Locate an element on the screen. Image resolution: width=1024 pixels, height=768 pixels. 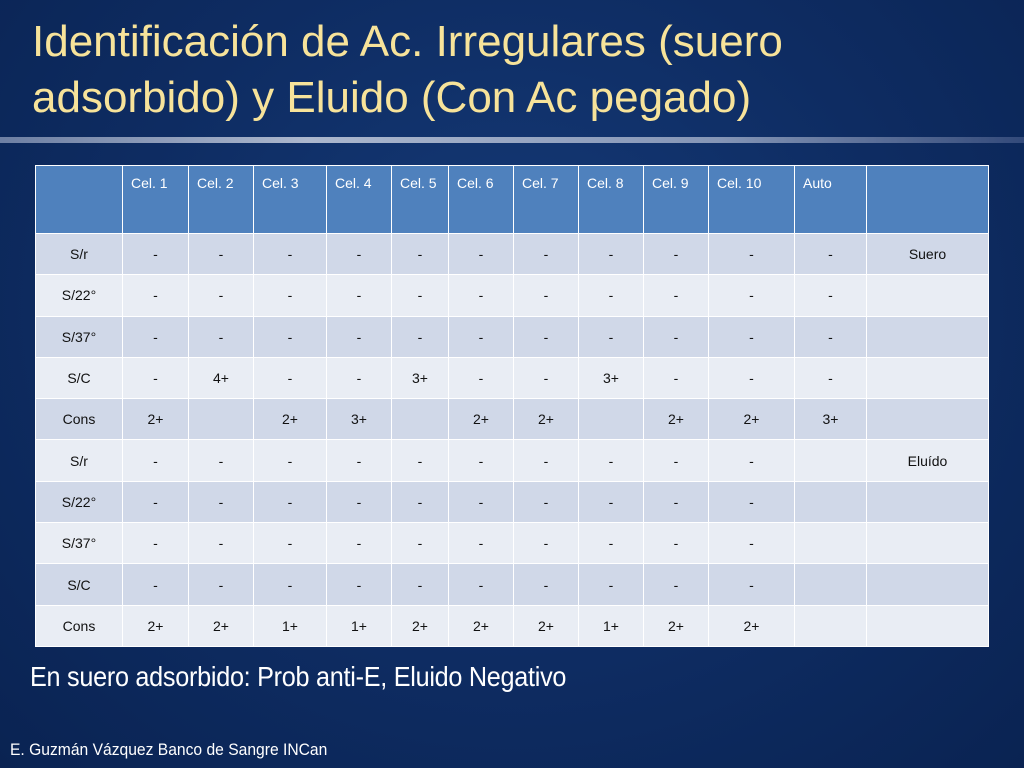
table-row: Cons 2+ 2+ 1+ 1+ 2+ 2+ 2+ 1+ 2+ 2+ is located at coordinates (512, 626).